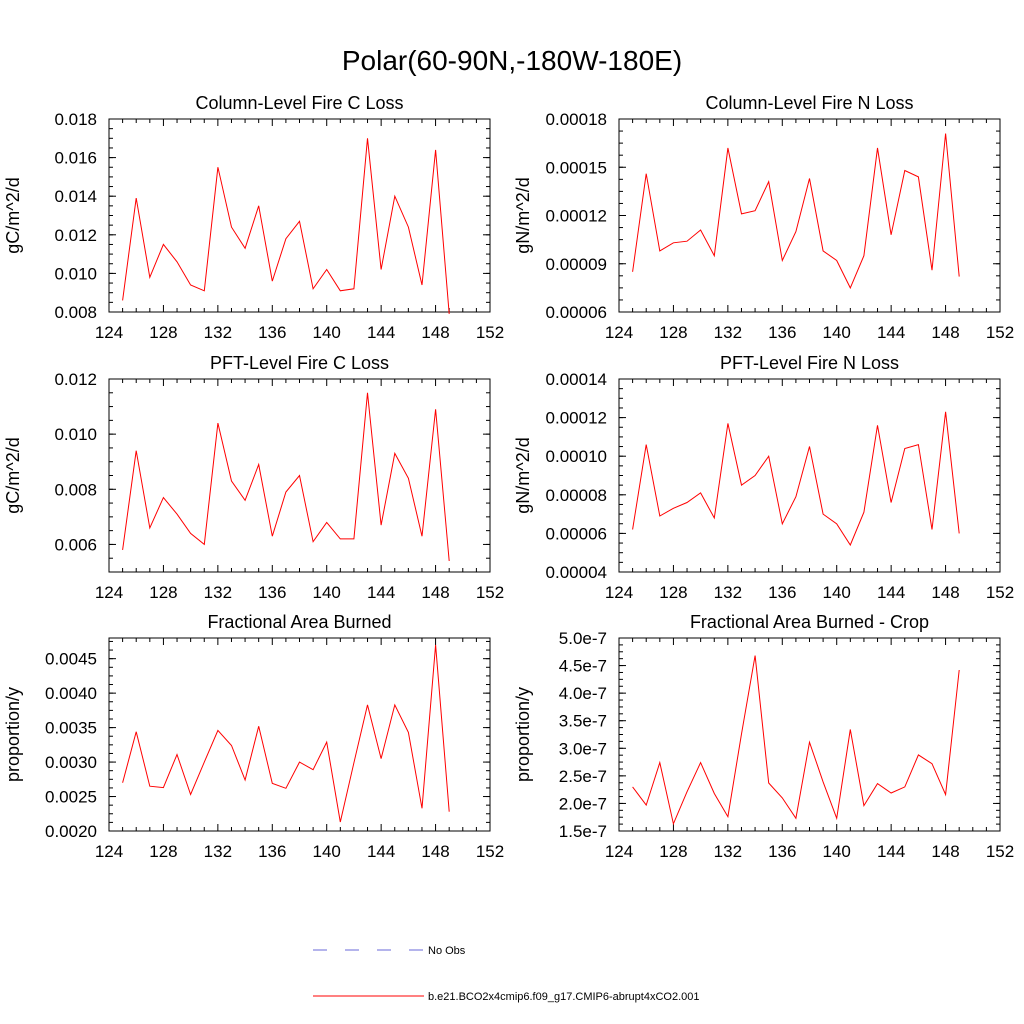 The width and height of the screenshot is (1024, 1024). Describe the element at coordinates (583, 666) in the screenshot. I see `y-tick-label: 4.5e-7` at that location.